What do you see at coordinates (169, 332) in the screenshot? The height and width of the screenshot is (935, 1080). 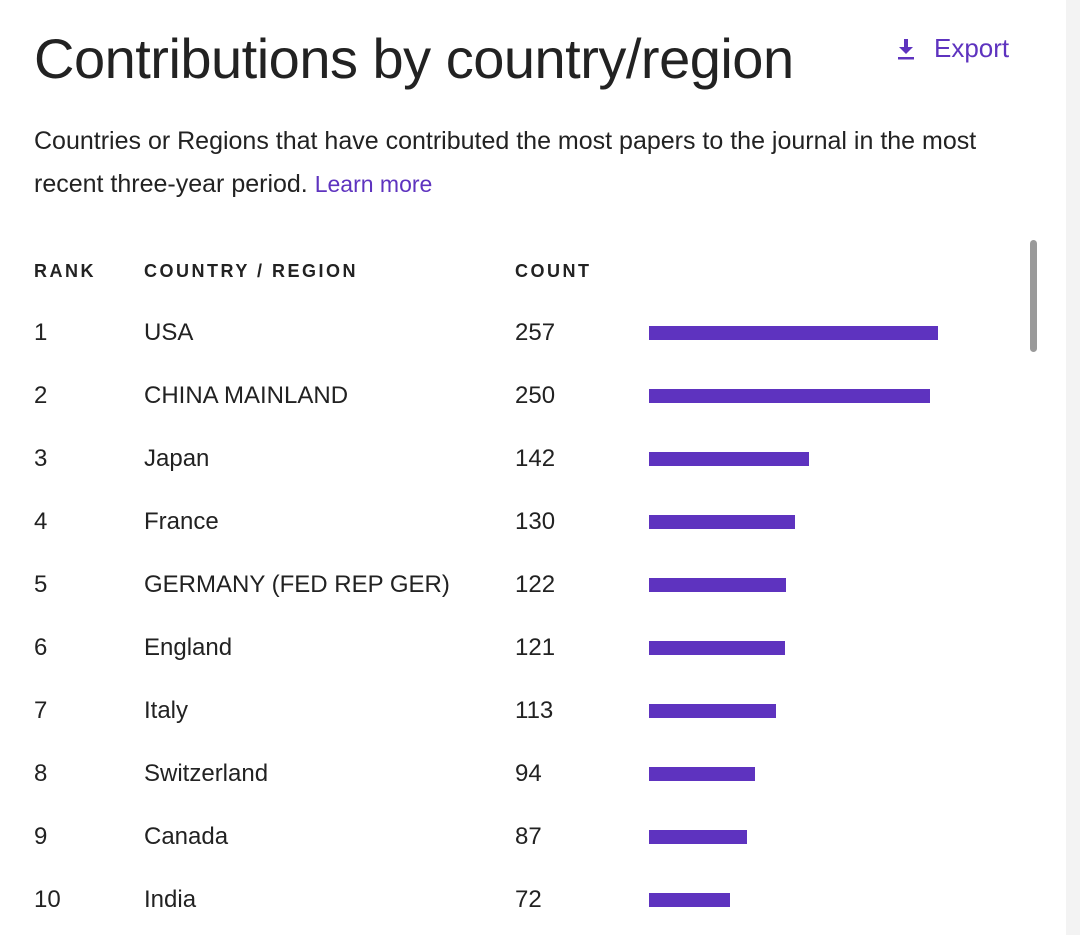 I see `country-cell: USA` at bounding box center [169, 332].